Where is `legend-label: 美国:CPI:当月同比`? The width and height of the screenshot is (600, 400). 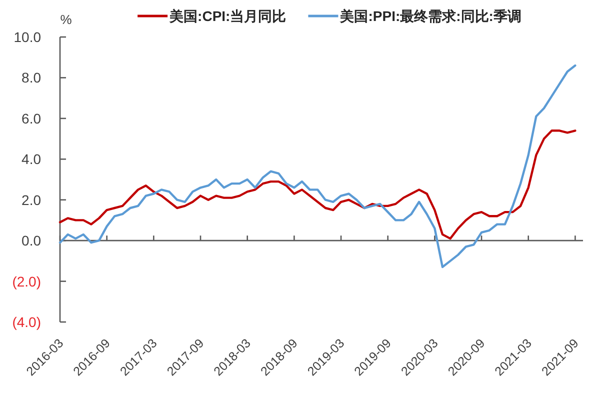
legend-label: 美国:CPI:当月同比 is located at coordinates (227, 16).